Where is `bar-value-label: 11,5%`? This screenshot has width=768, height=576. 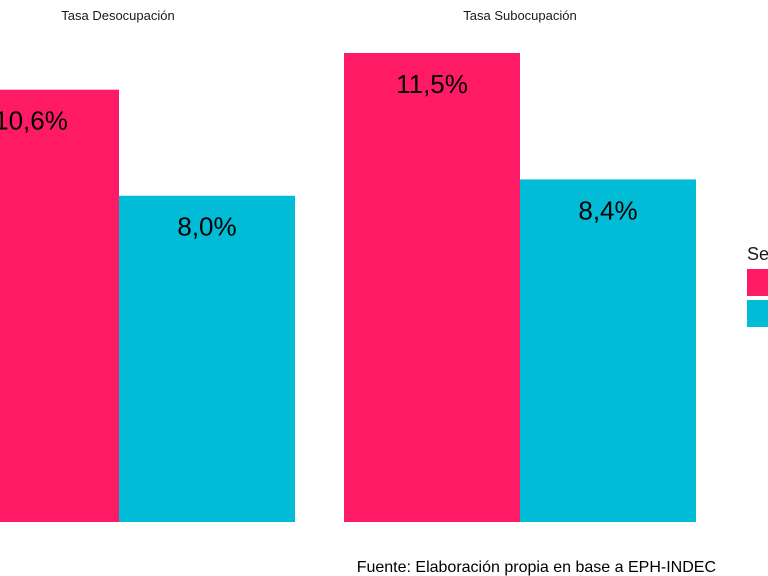 bar-value-label: 11,5% is located at coordinates (432, 84).